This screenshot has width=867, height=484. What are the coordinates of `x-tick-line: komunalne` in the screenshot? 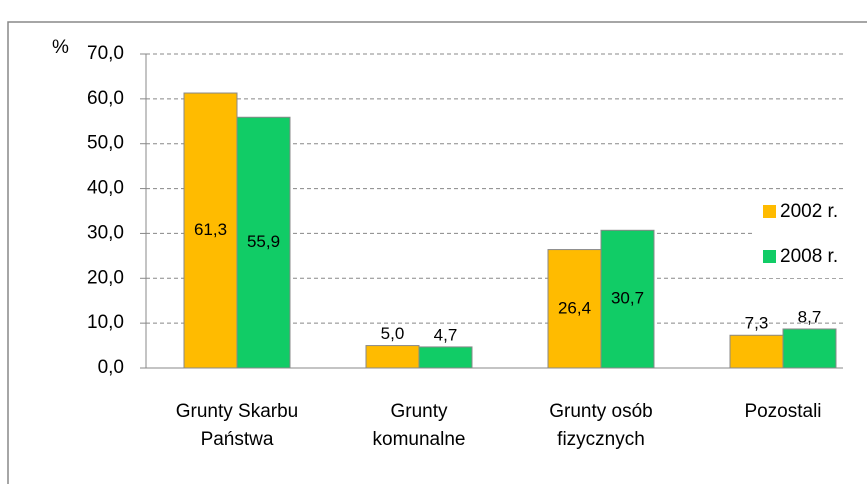 It's located at (419, 439).